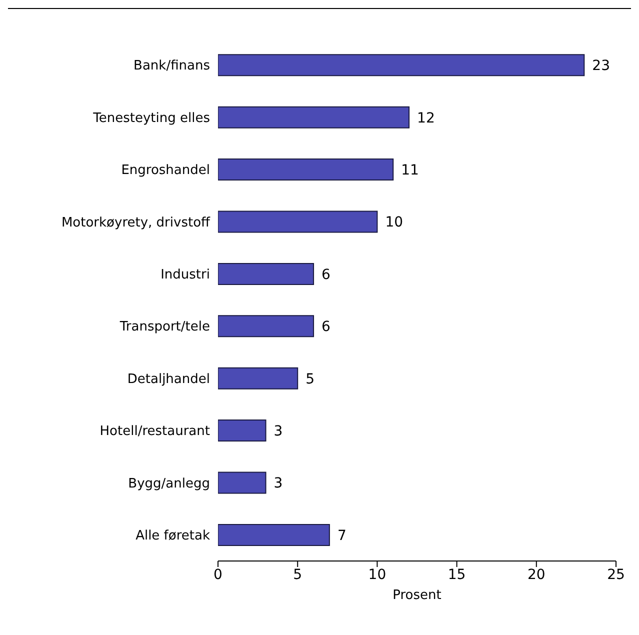  I want to click on y-tick-label: Alle føretak, so click(173, 536).